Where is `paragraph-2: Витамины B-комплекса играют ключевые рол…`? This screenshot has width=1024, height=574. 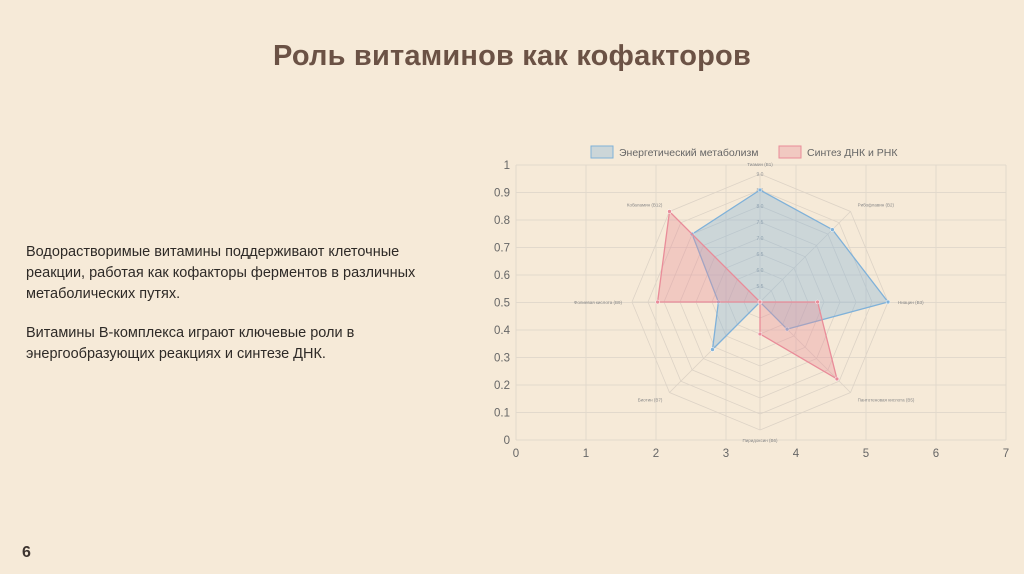
paragraph-2: Витамины B-комплекса играют ключевые рол… is located at coordinates (190, 343).